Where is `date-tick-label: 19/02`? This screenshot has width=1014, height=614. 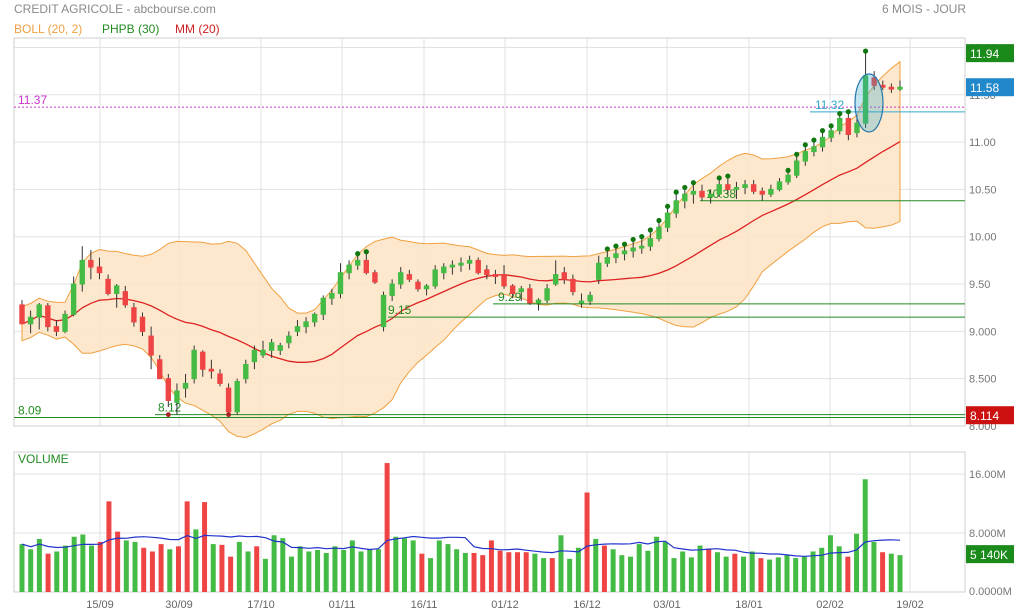 date-tick-label: 19/02 is located at coordinates (910, 605).